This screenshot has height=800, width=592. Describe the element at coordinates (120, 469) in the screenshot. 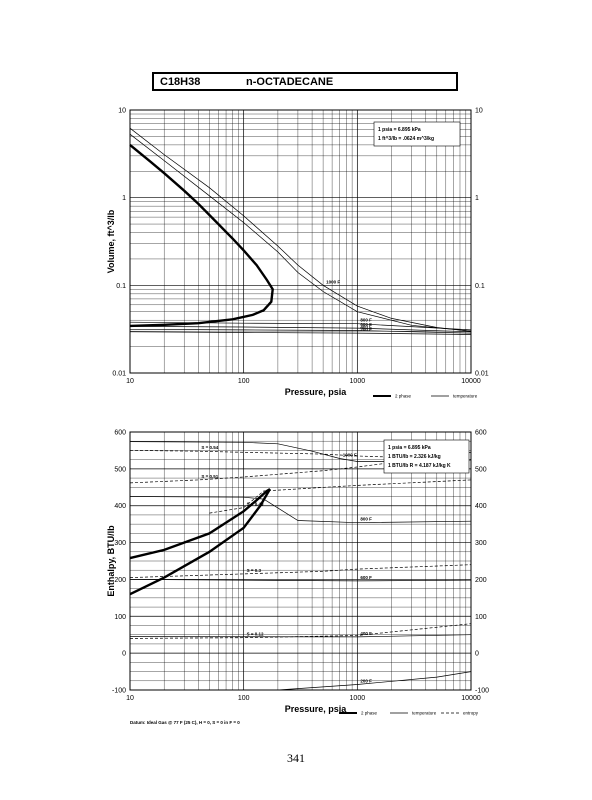

I see `y-tick-label-left: 500` at that location.